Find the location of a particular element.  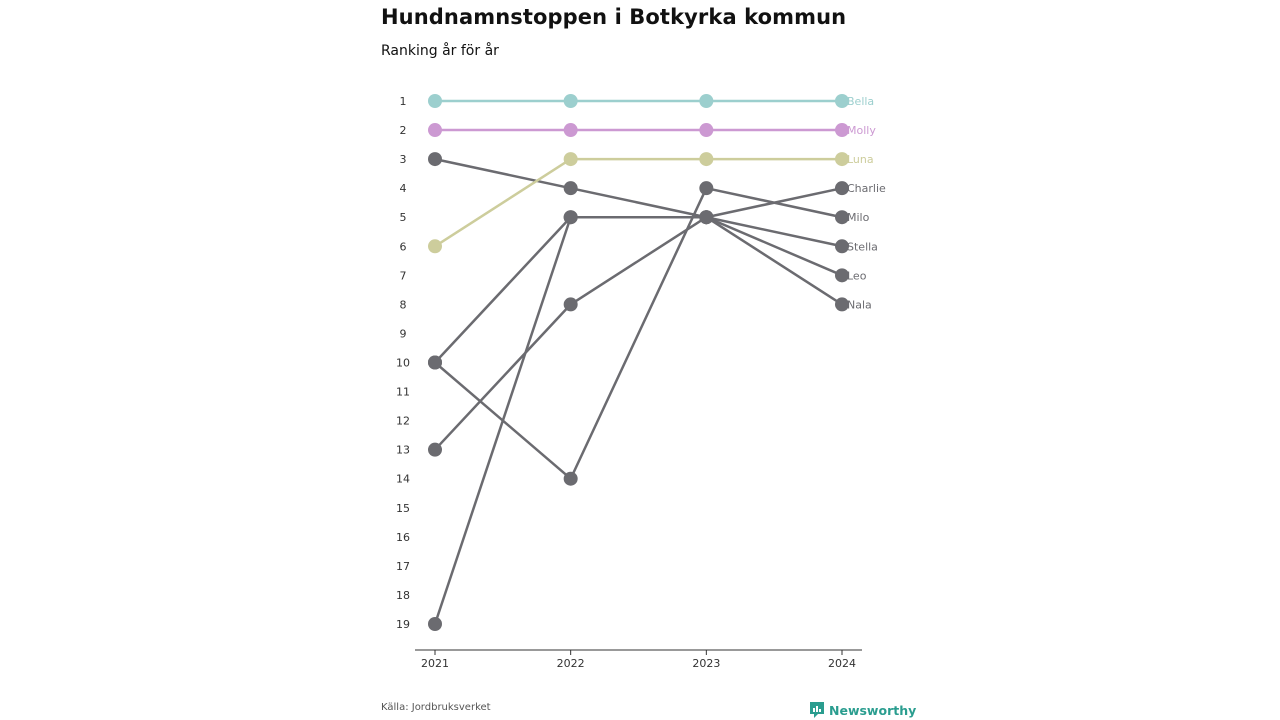

brand-logo: Newsworthy is located at coordinates (862, 710).